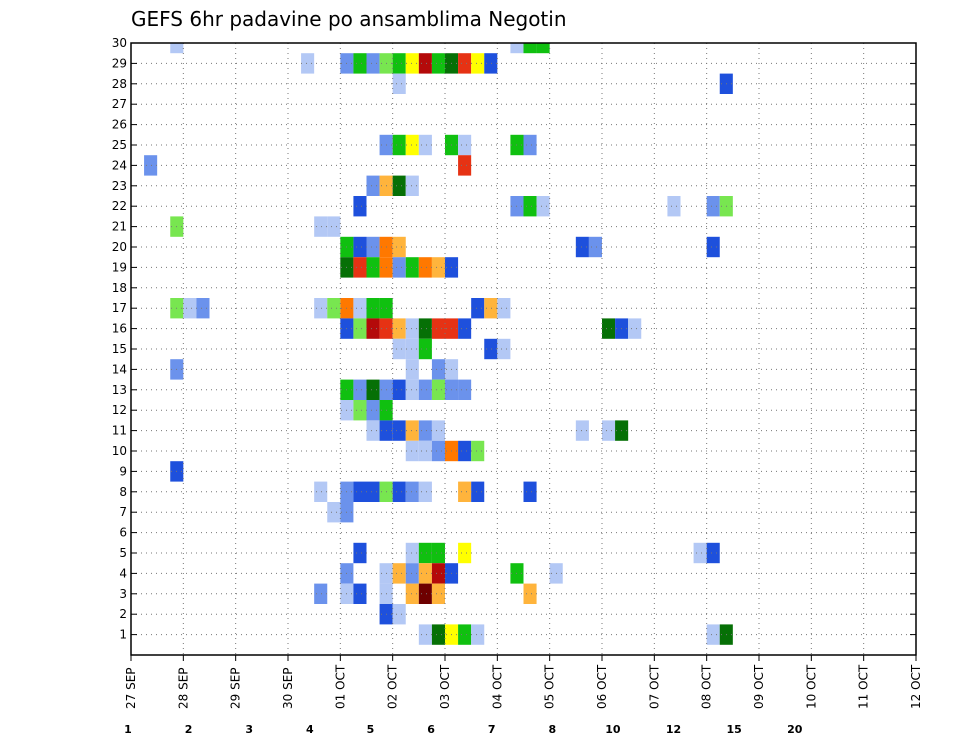 This screenshot has height=742, width=960. I want to click on x-tick-label: 30 SEP, so click(288, 688).